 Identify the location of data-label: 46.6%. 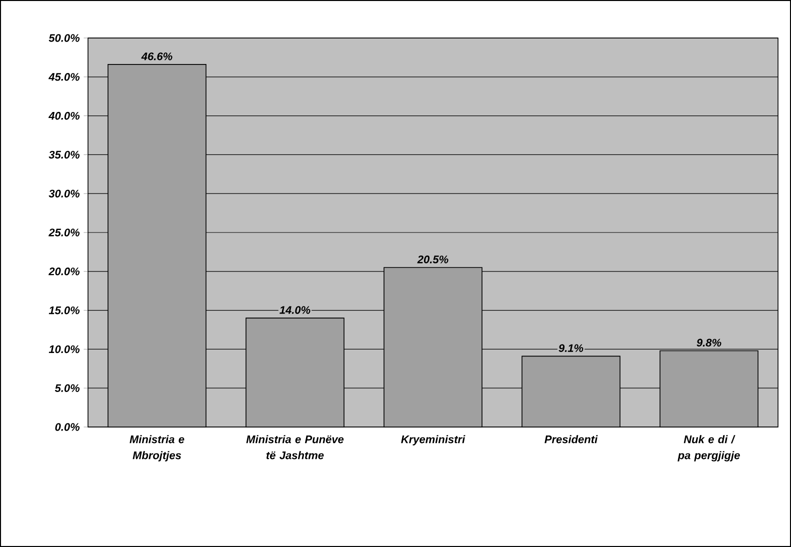
(156, 56).